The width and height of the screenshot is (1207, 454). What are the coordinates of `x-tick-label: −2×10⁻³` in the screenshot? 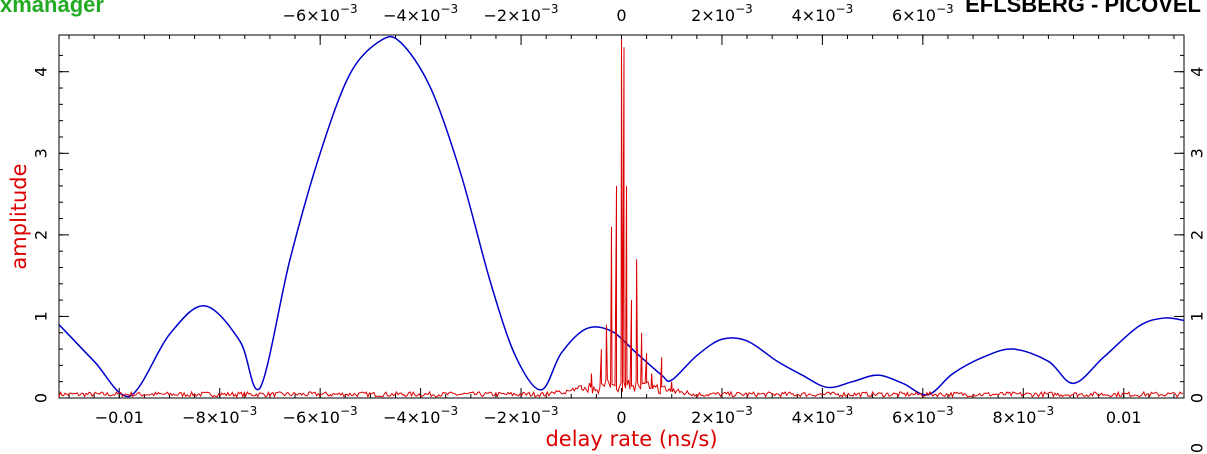 It's located at (521, 415).